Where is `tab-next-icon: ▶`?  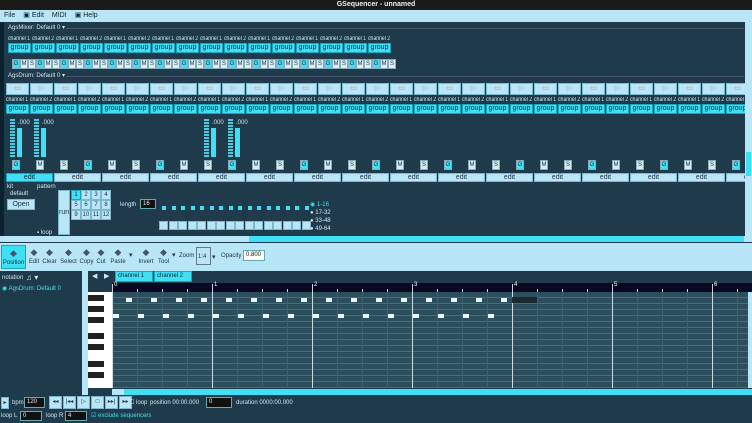
tab-next-icon: ▶ is located at coordinates (107, 276).